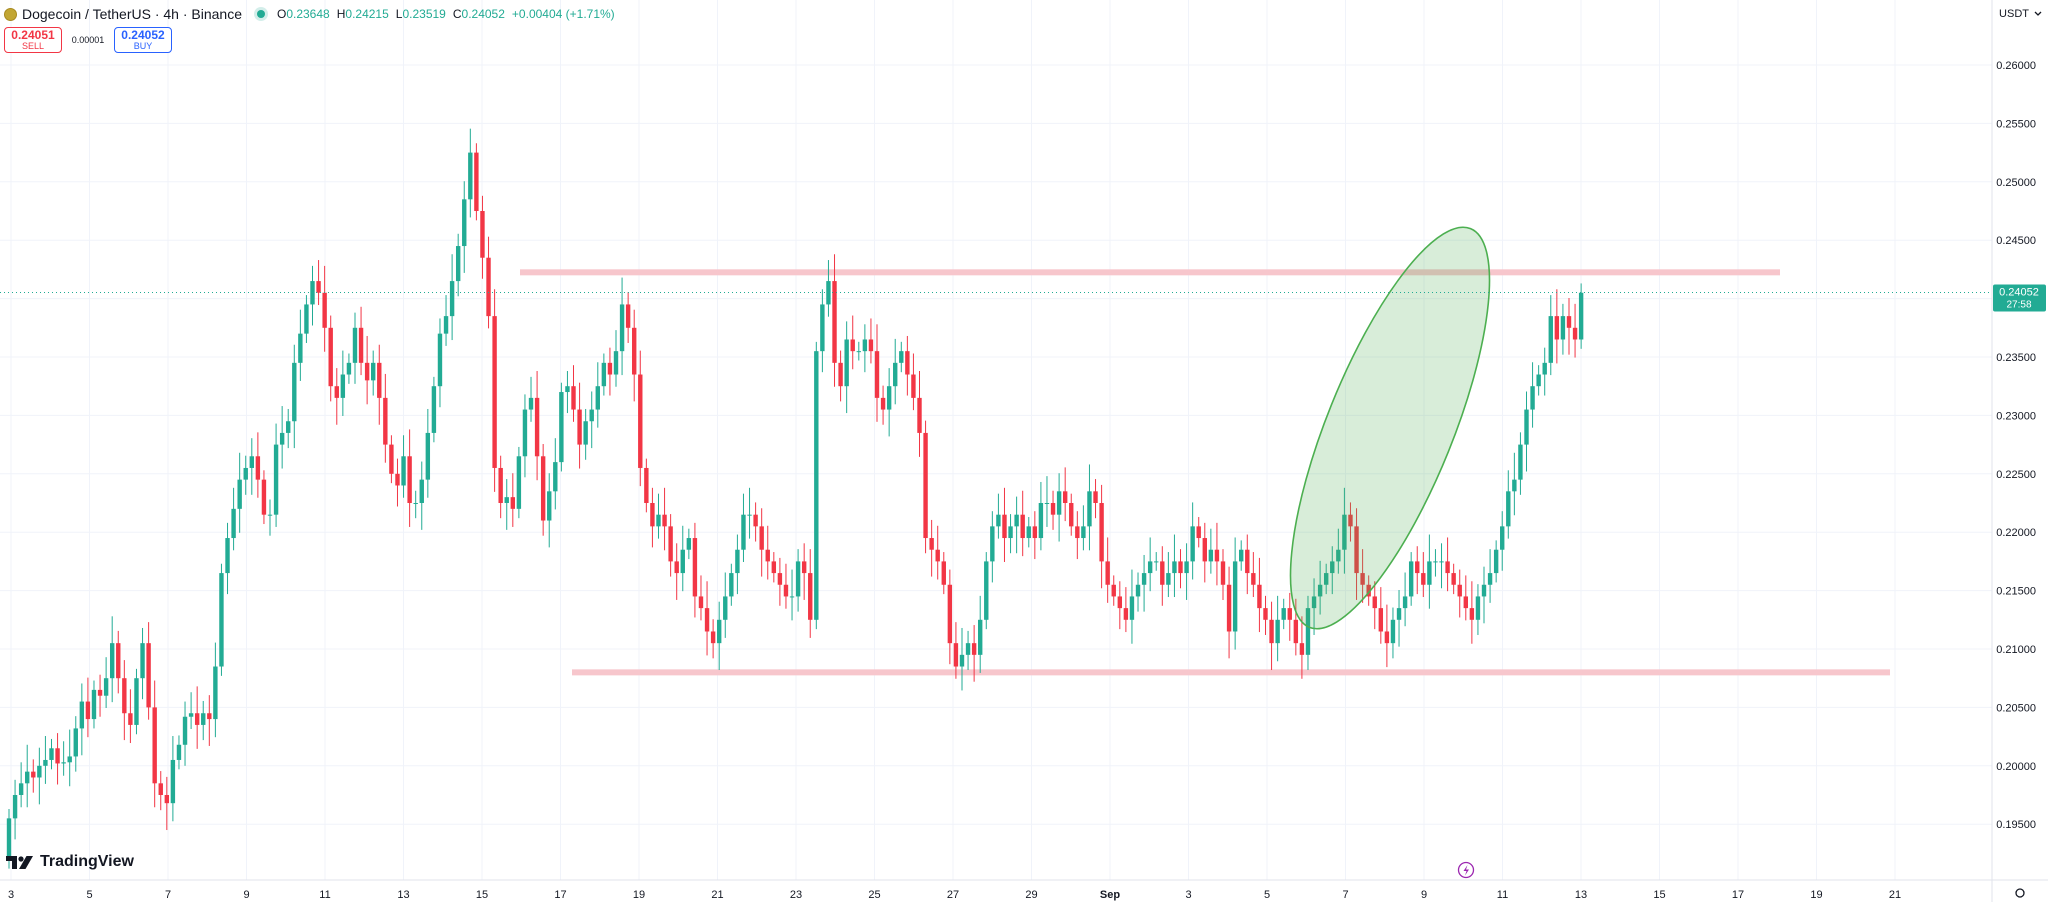 The image size is (2048, 902). I want to click on brand-text: TradingView, so click(87, 861).